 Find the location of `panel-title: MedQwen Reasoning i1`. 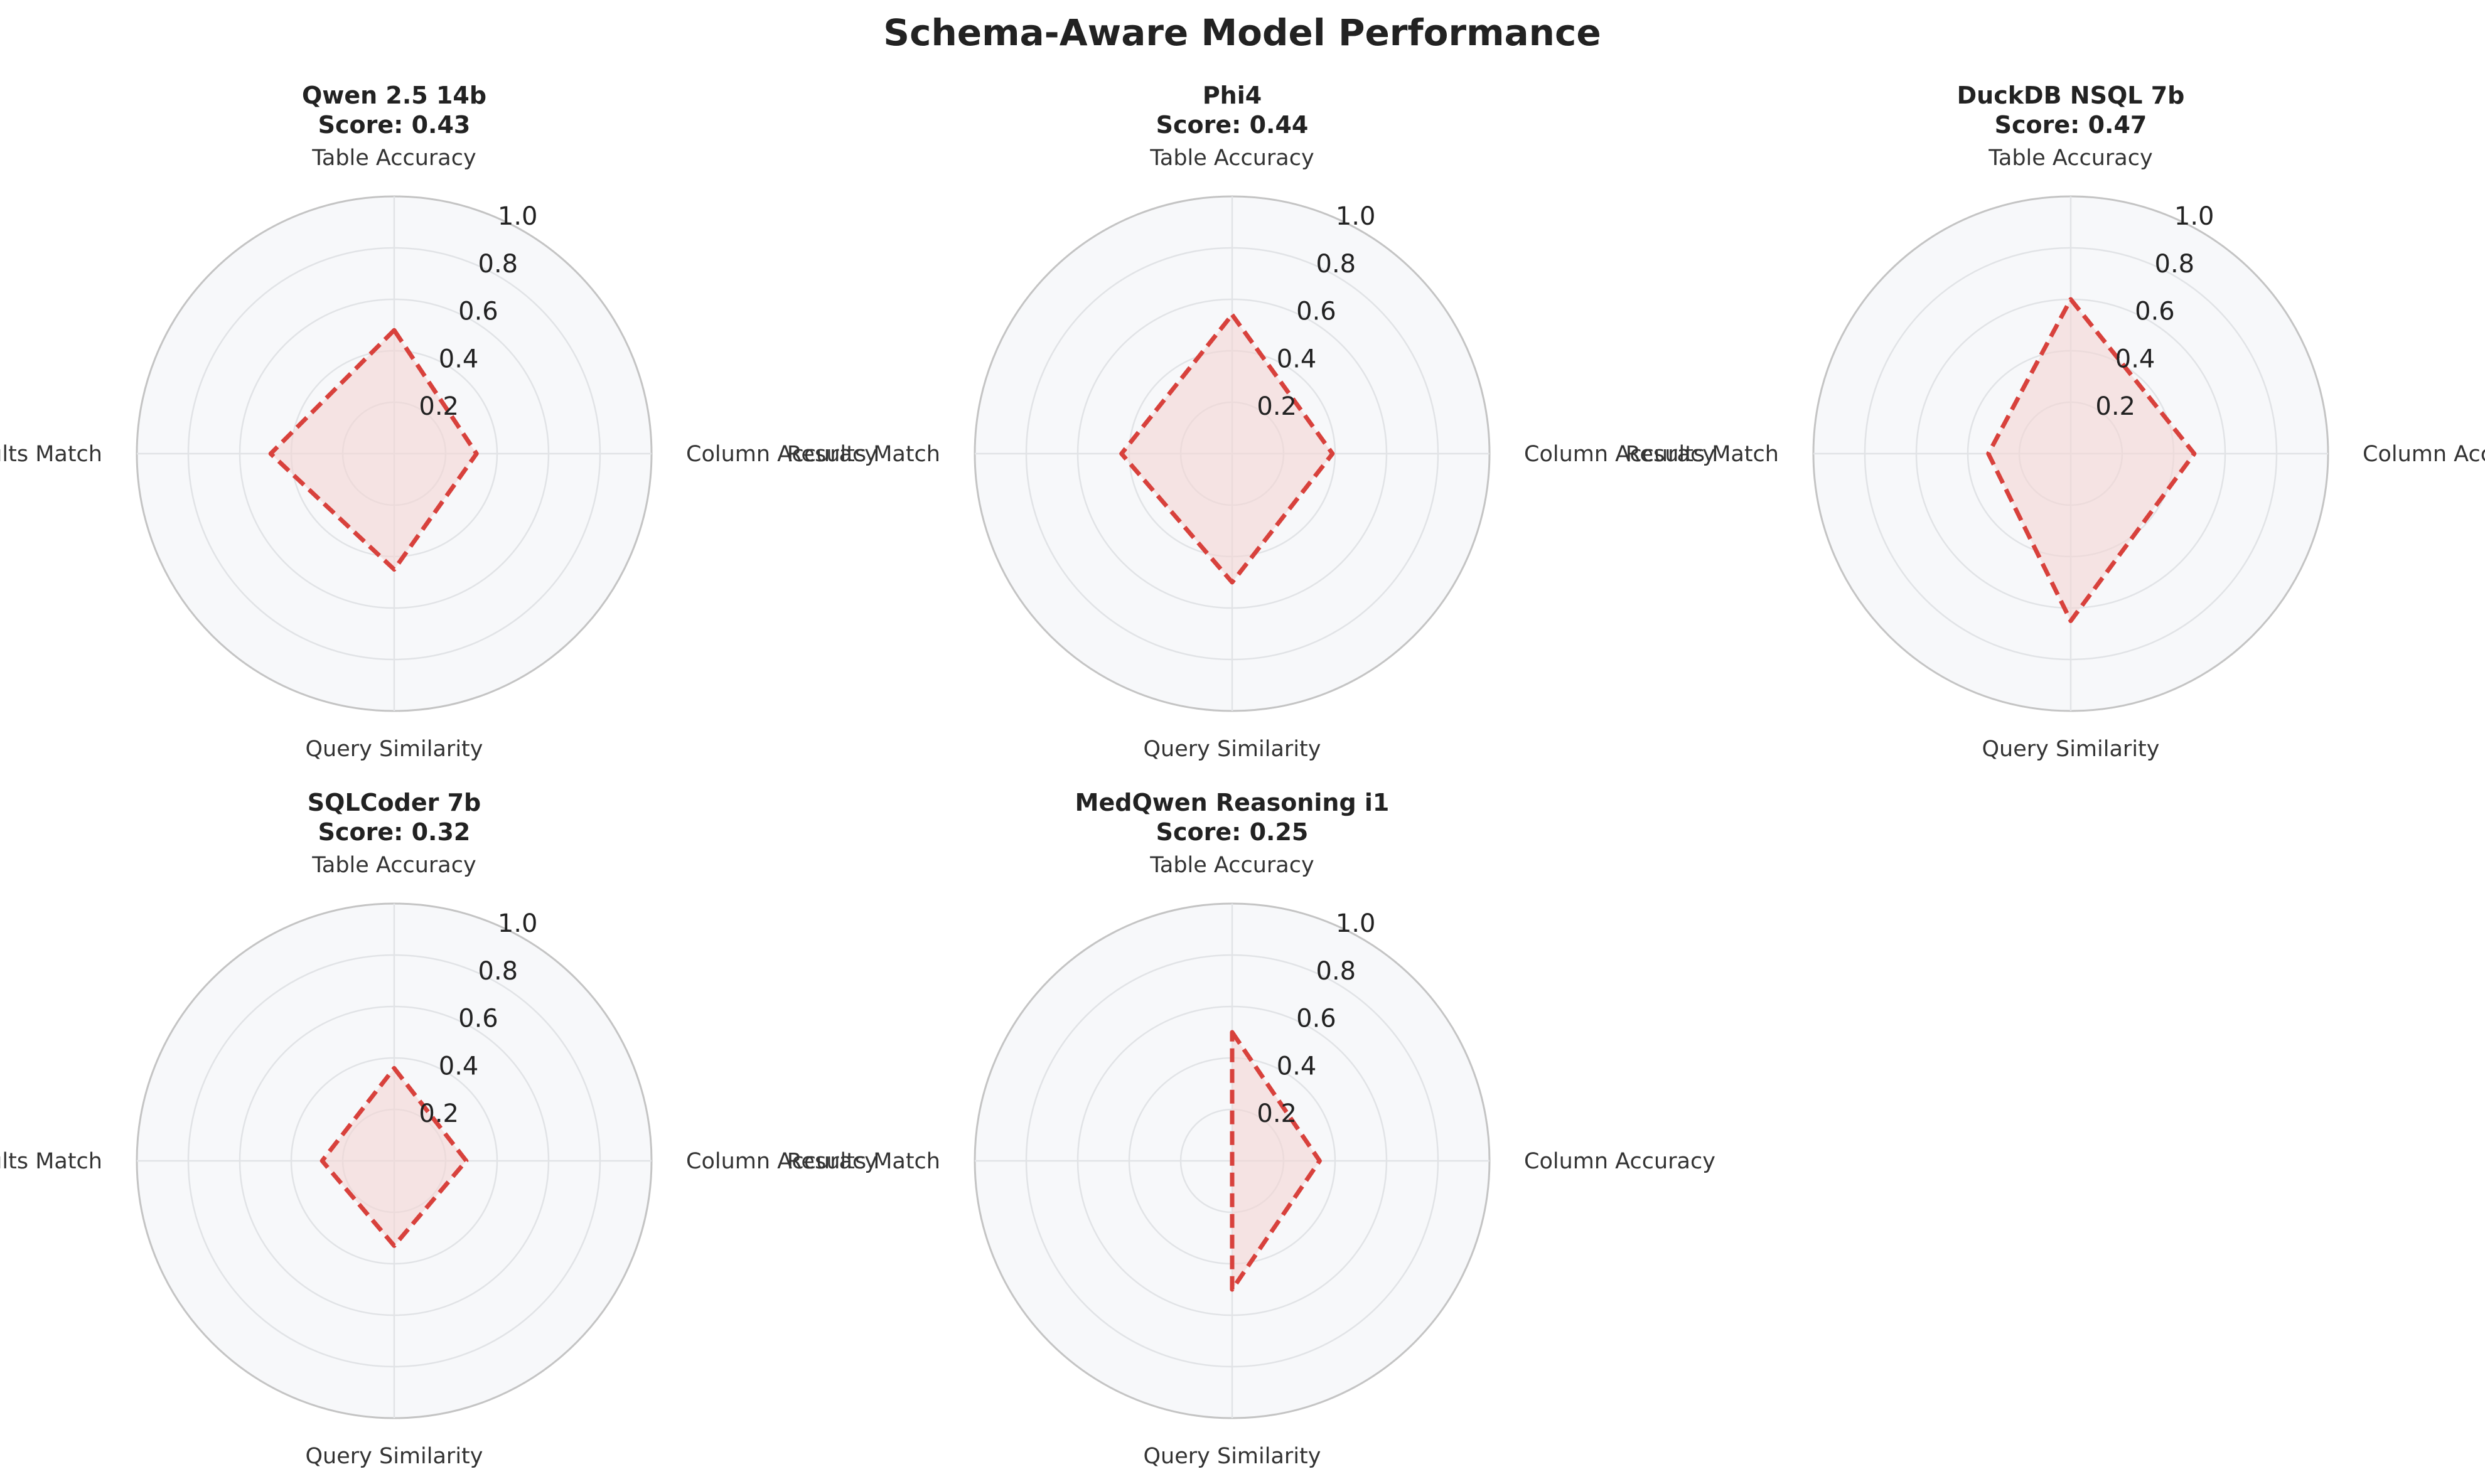

panel-title: MedQwen Reasoning i1 is located at coordinates (1232, 802).